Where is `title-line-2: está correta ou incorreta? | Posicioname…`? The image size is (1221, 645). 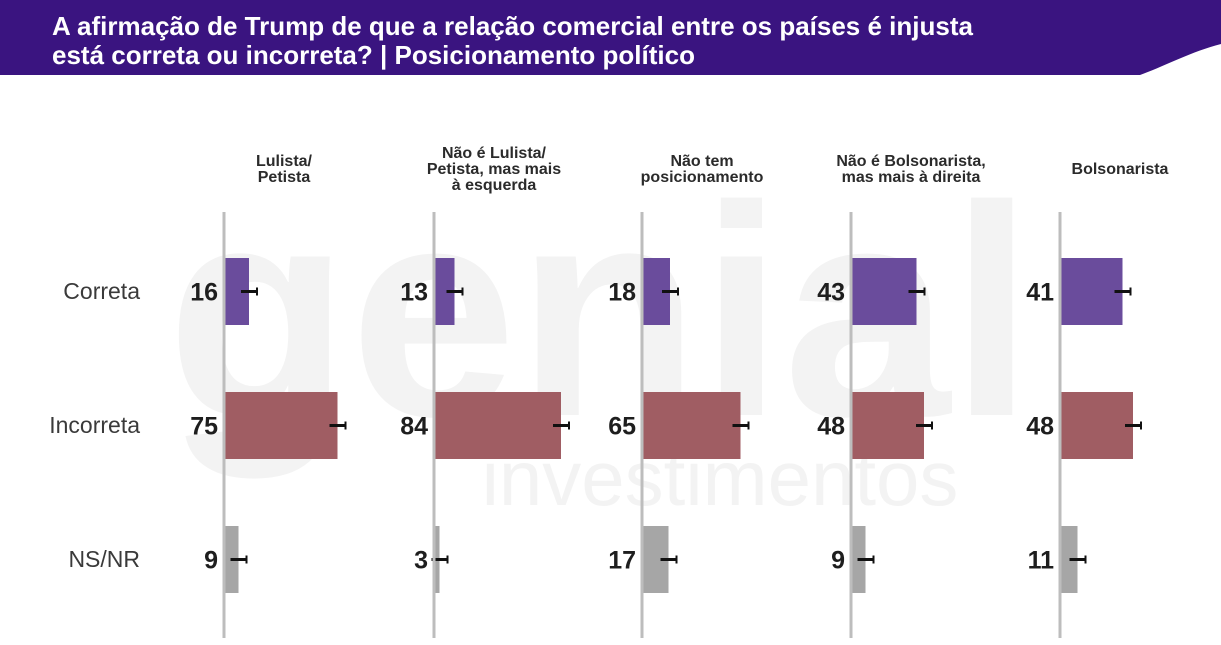 title-line-2: está correta ou incorreta? | Posicioname… is located at coordinates (373, 55).